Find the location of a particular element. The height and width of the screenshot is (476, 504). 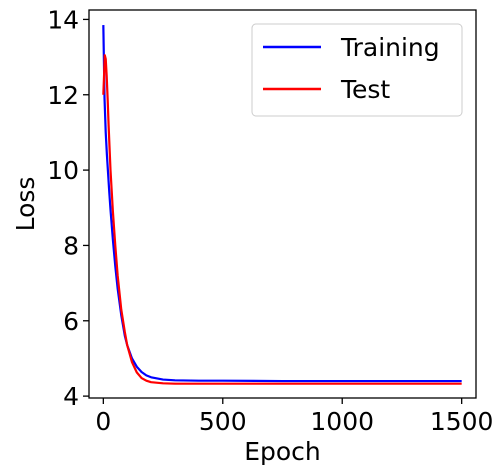

x-tick-label: 0 is located at coordinates (103, 421).